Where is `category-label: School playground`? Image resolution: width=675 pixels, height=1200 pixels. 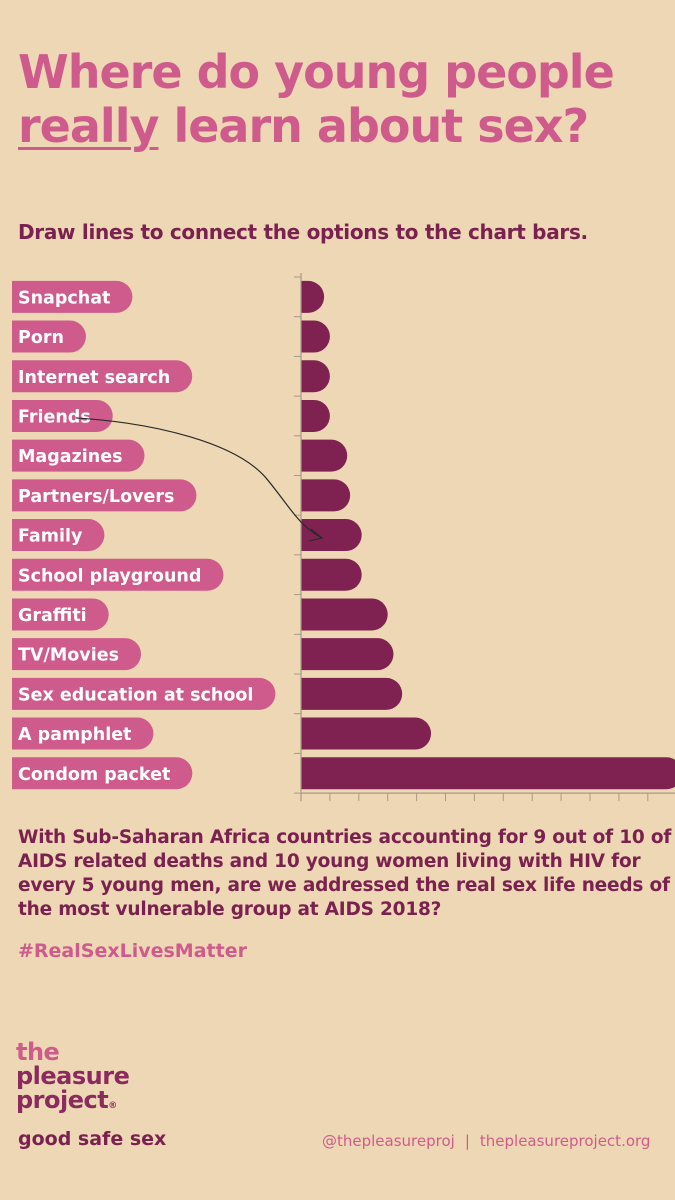 category-label: School playground is located at coordinates (109, 576).